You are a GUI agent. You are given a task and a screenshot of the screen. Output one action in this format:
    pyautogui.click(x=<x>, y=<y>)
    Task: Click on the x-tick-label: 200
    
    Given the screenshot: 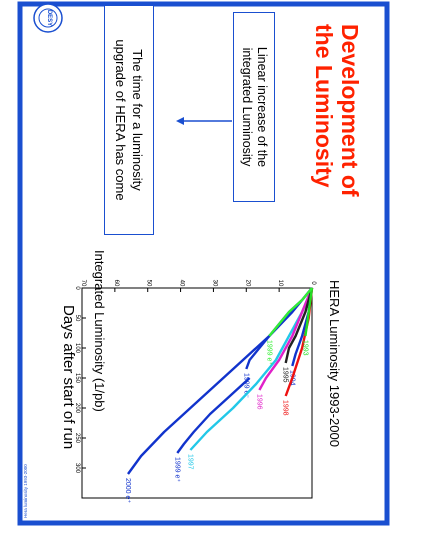 What is the action you would take?
    pyautogui.click(x=77, y=408)
    